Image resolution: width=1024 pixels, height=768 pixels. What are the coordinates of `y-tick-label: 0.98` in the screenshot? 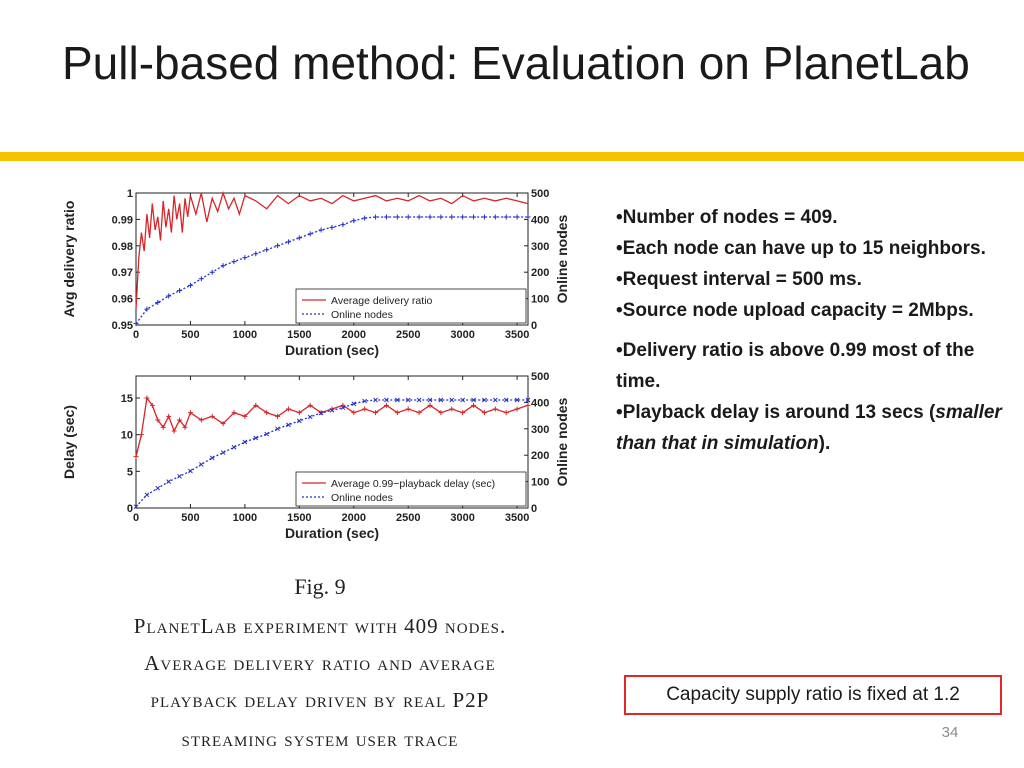 It's located at (122, 247).